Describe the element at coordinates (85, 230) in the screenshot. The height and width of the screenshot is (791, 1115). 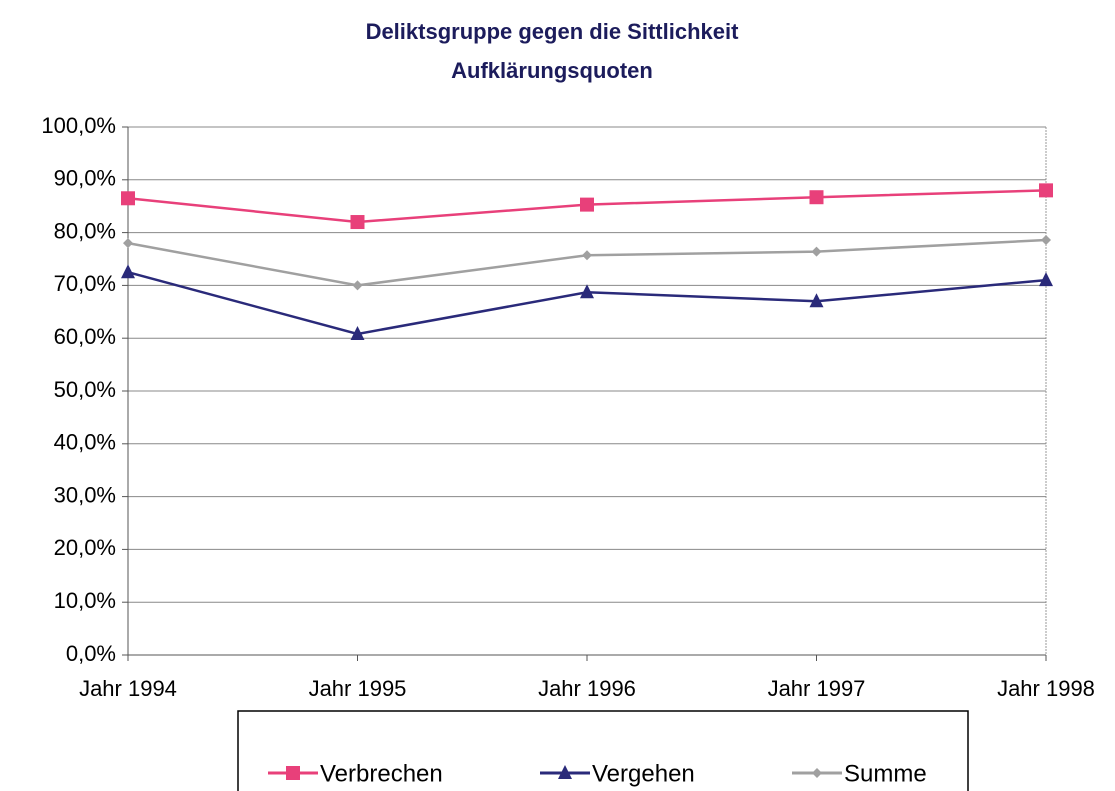
I see `y-tick-label: 80,0%` at that location.